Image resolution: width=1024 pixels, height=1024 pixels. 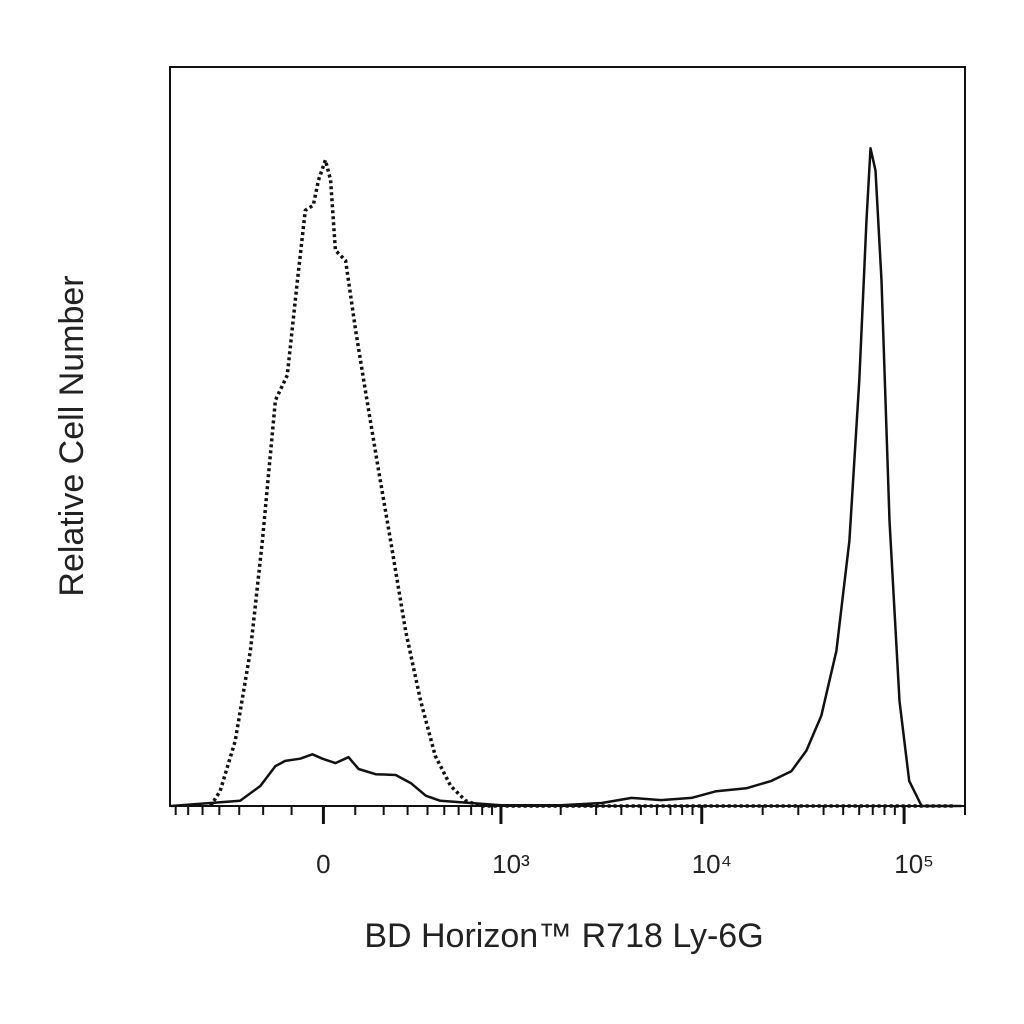 I want to click on y-axis-title: Relative Cell Number, so click(x=72, y=435).